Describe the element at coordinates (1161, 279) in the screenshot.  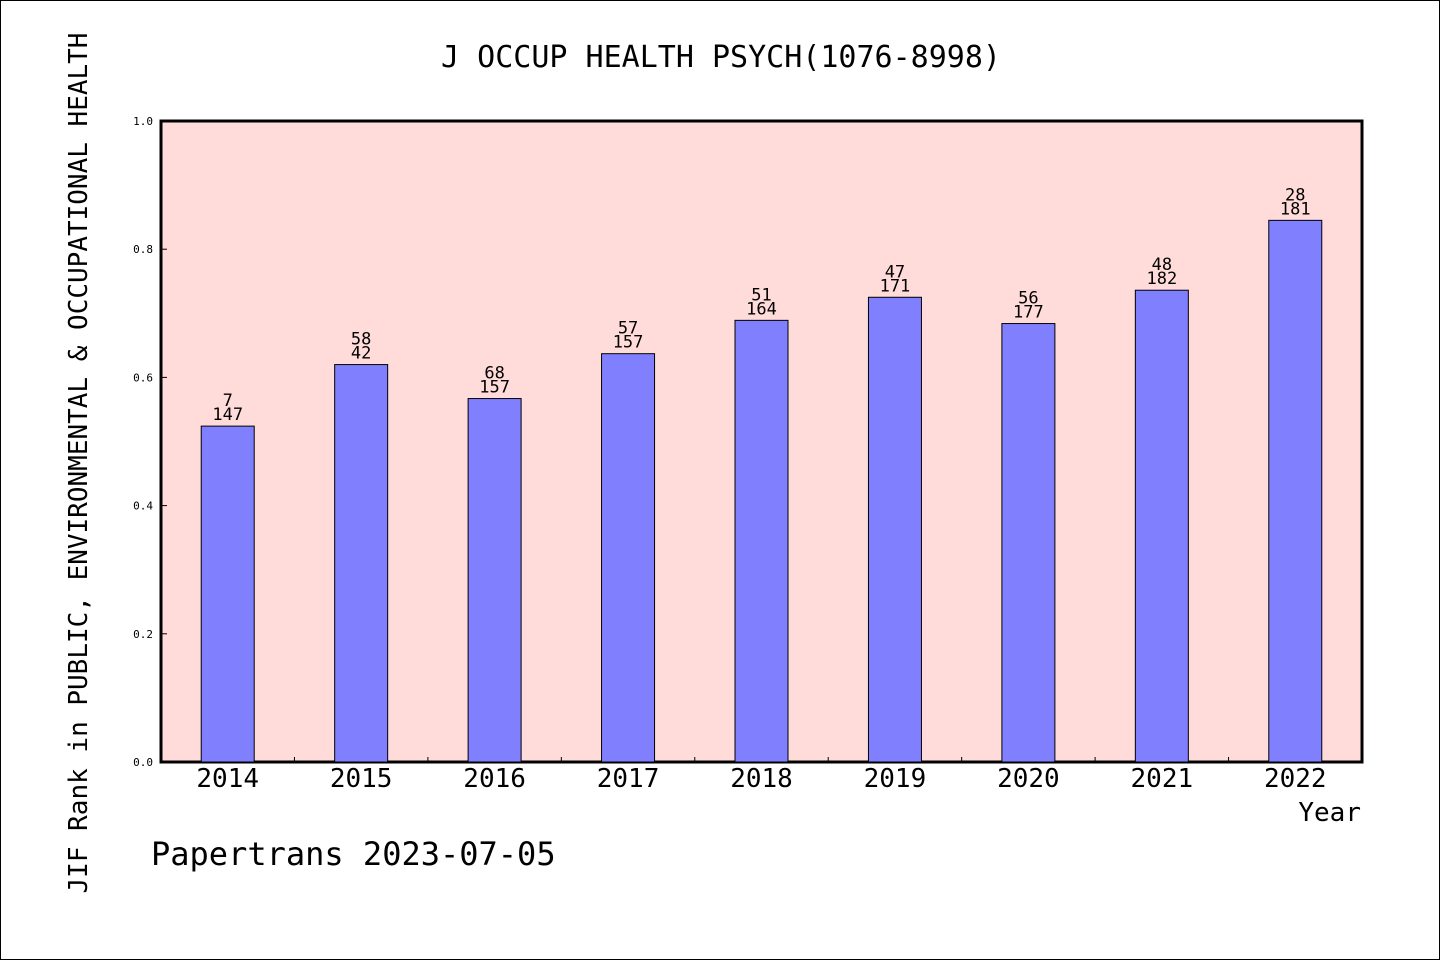
I see `bar-total-label: 182` at that location.